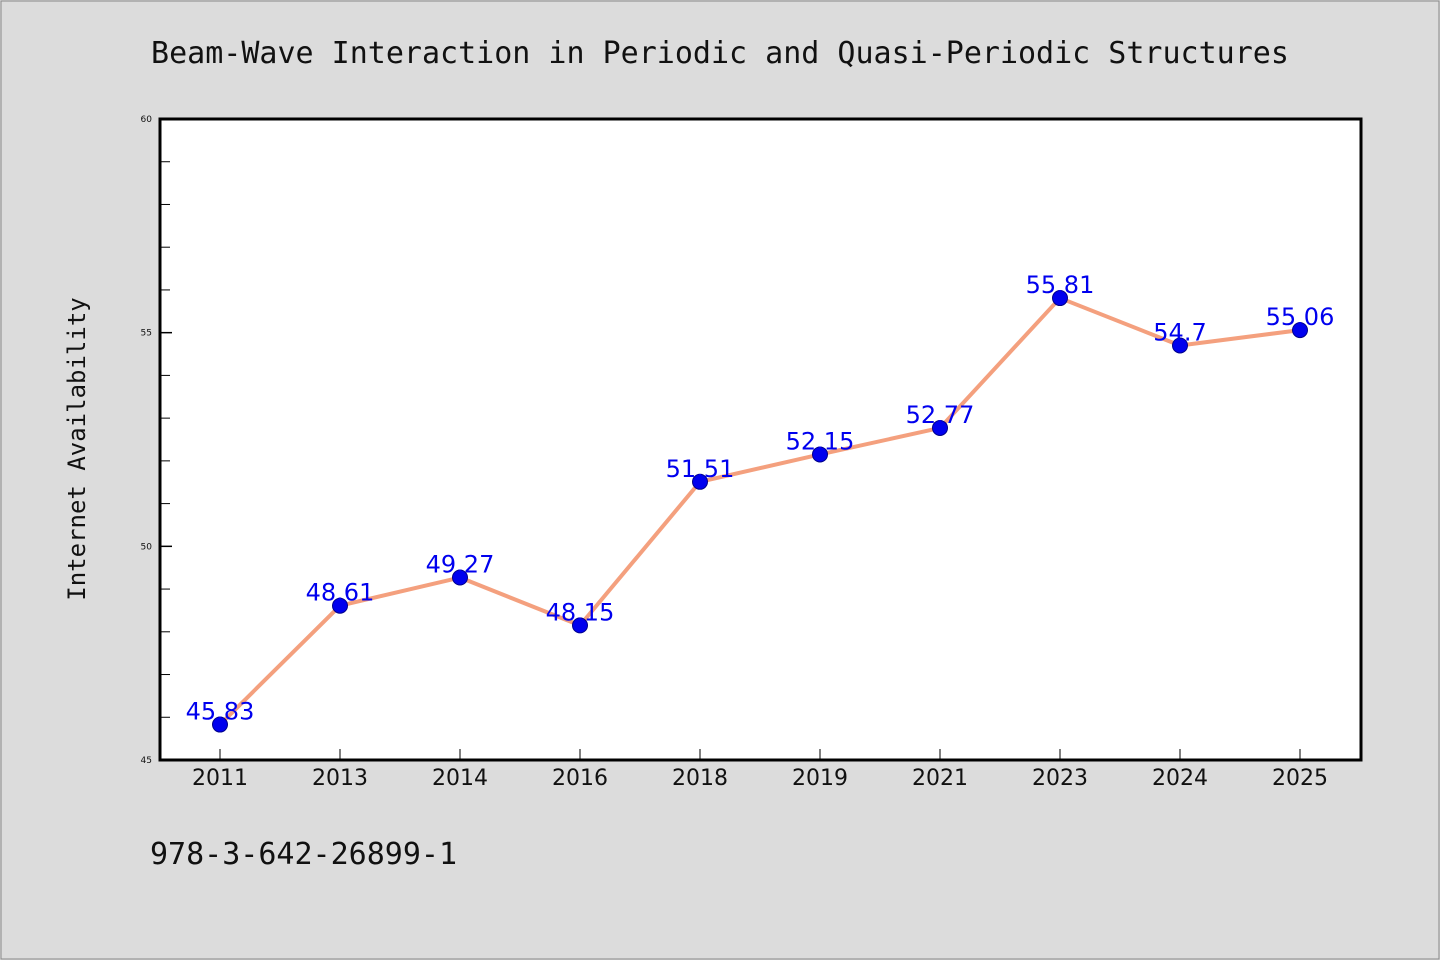 Image resolution: width=1440 pixels, height=960 pixels. Describe the element at coordinates (220, 778) in the screenshot. I see `x-tick-label: 2011` at that location.